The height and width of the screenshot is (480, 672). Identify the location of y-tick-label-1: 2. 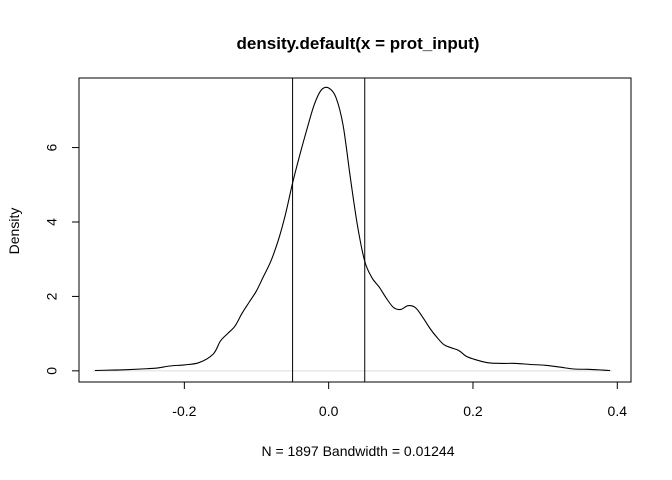
(52, 296).